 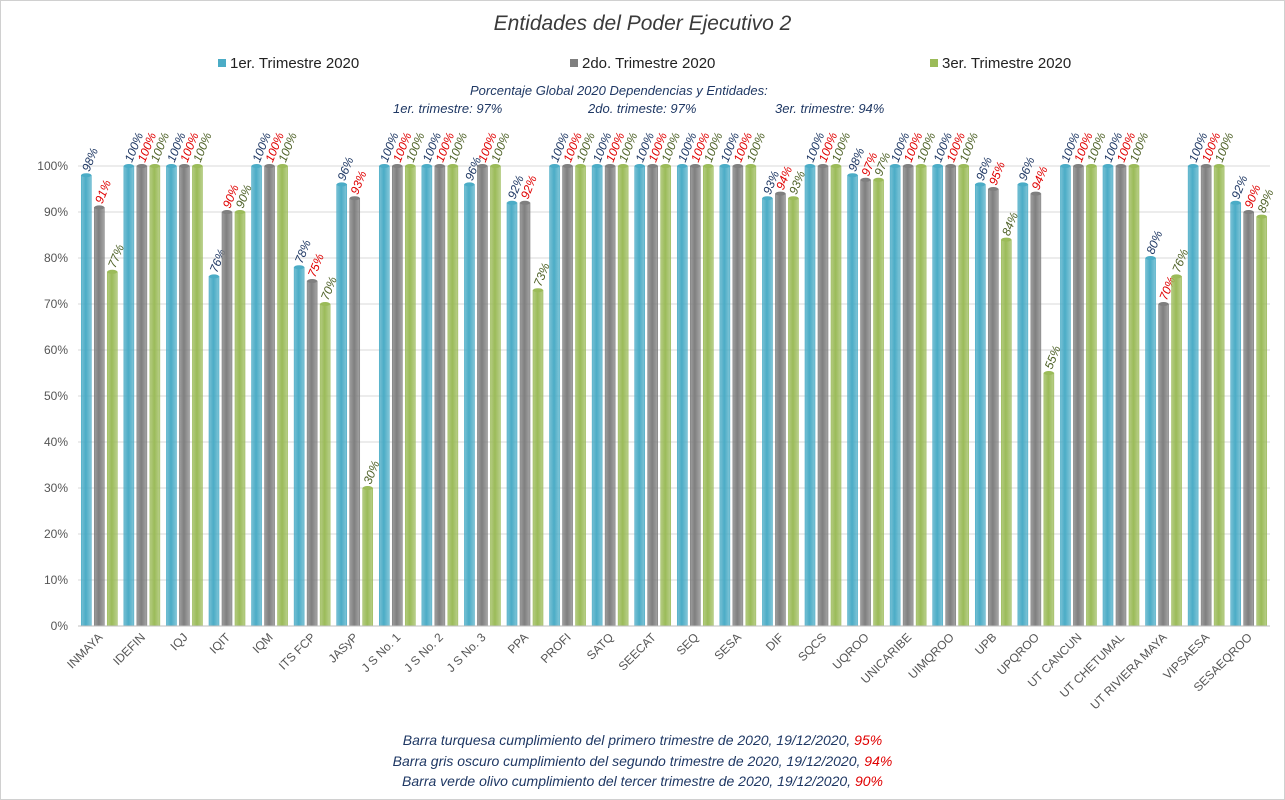 What do you see at coordinates (297, 651) in the screenshot?
I see `x-category-label: ITS FCP` at bounding box center [297, 651].